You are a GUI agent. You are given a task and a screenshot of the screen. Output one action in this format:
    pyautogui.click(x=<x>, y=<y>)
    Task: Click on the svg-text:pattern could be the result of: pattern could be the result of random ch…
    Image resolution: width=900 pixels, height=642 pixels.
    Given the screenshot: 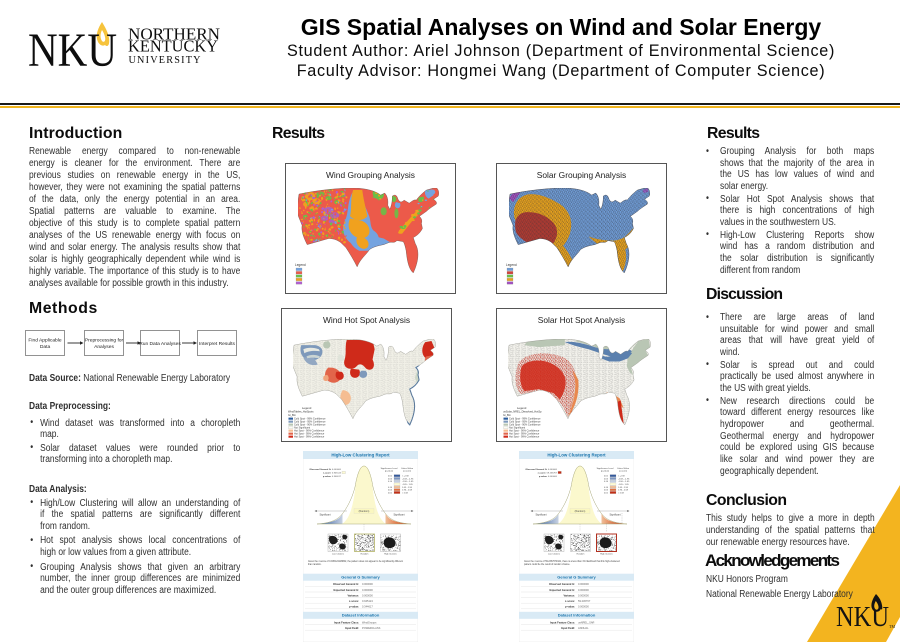 What is the action you would take?
    pyautogui.click(x=547, y=564)
    